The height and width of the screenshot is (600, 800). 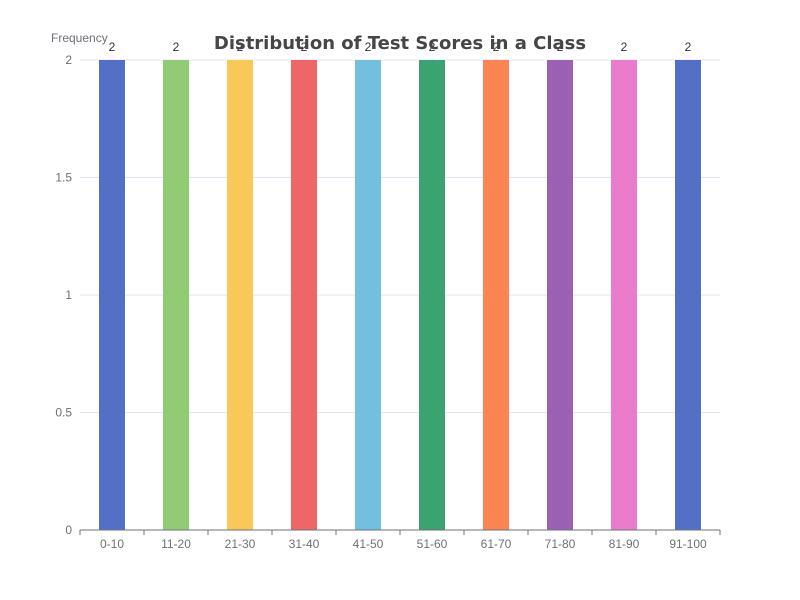 I want to click on y-tick-label: 0.5, so click(x=63, y=413).